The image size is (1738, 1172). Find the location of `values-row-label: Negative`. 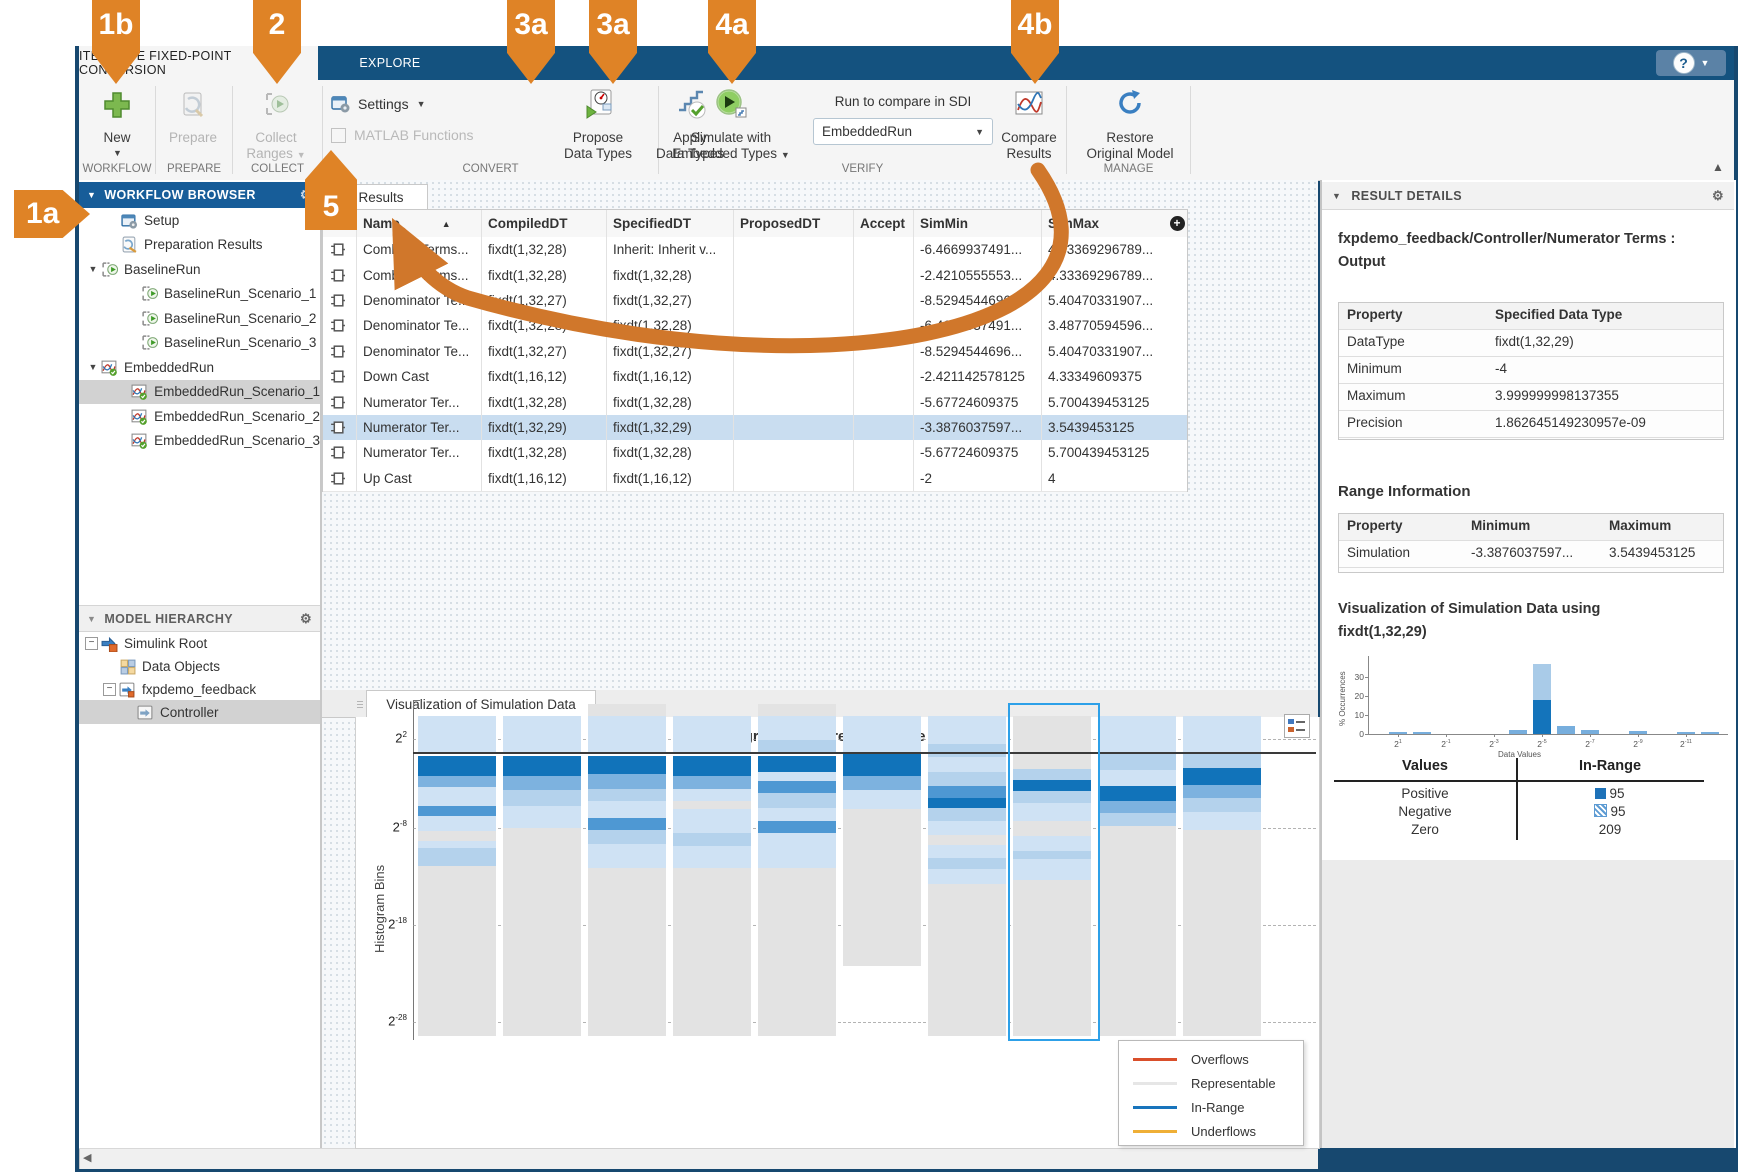

values-row-label: Negative is located at coordinates (1425, 811).